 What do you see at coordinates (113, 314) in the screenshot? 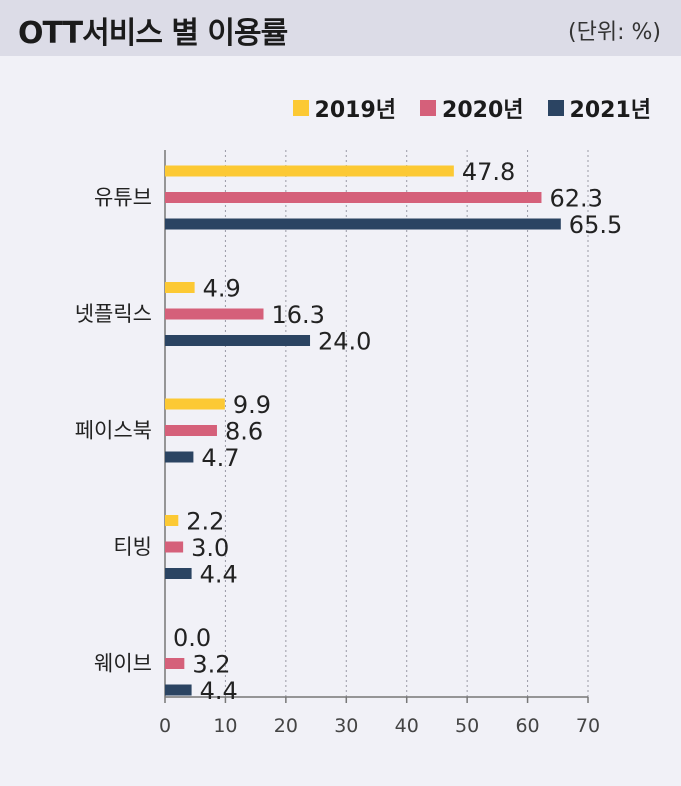
I see `category-label-1: 넷플릭스` at bounding box center [113, 314].